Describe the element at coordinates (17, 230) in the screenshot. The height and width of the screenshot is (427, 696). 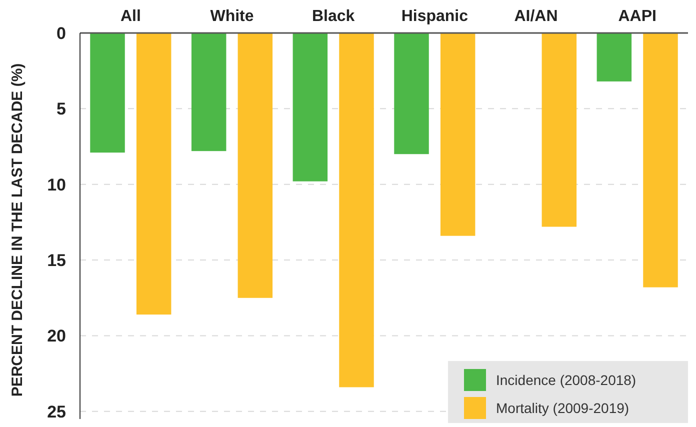
I see `y-axis-title: PERCENT DECLINE IN THE LAST DECADE (%)` at that location.